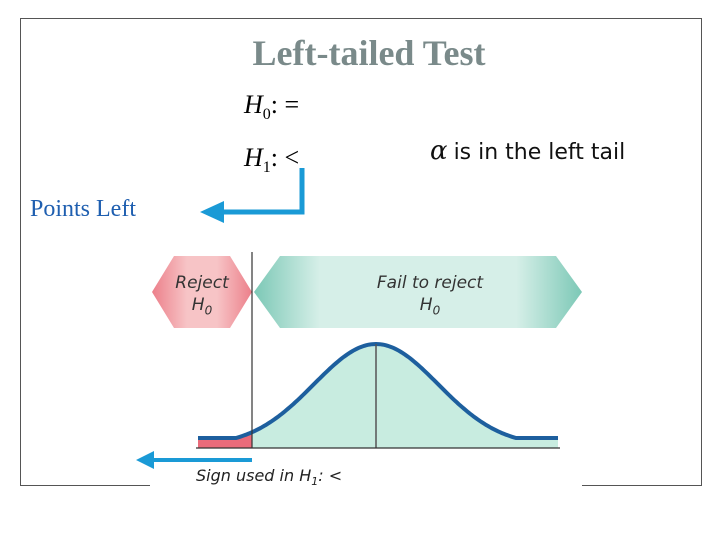 The width and height of the screenshot is (720, 540). I want to click on alpha-note: α is in the left tail, so click(527, 151).